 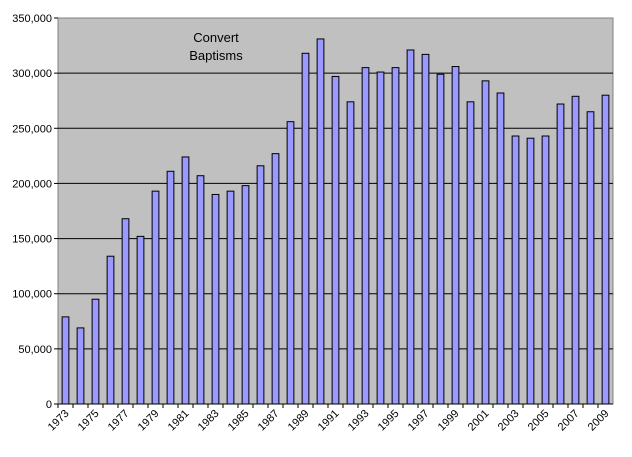 I want to click on bar-1986, so click(x=260, y=285).